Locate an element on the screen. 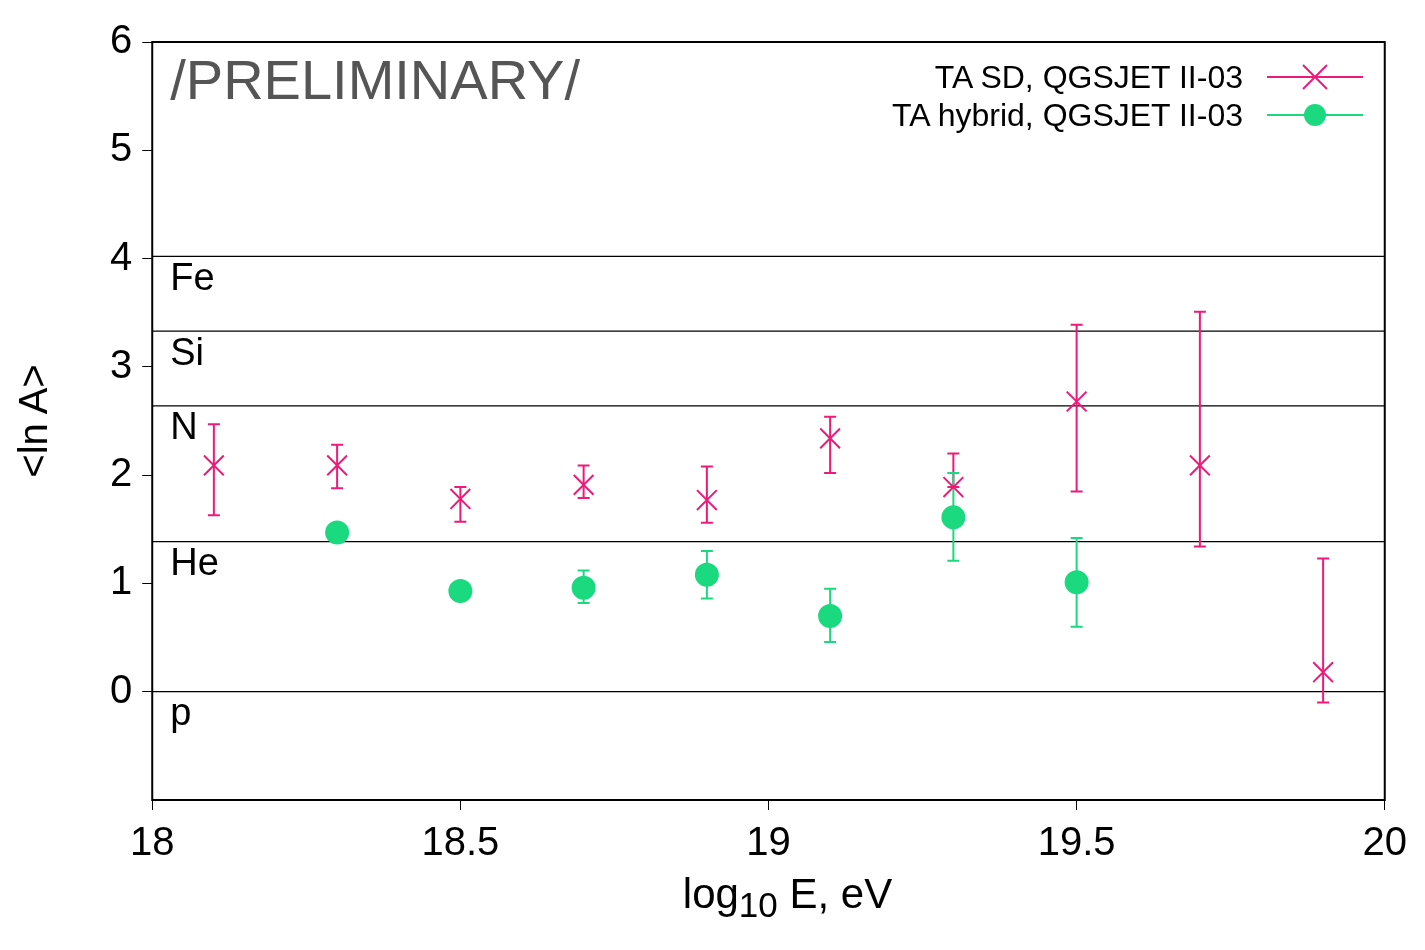 The height and width of the screenshot is (950, 1425). y-tick-label: 5 is located at coordinates (121, 147).